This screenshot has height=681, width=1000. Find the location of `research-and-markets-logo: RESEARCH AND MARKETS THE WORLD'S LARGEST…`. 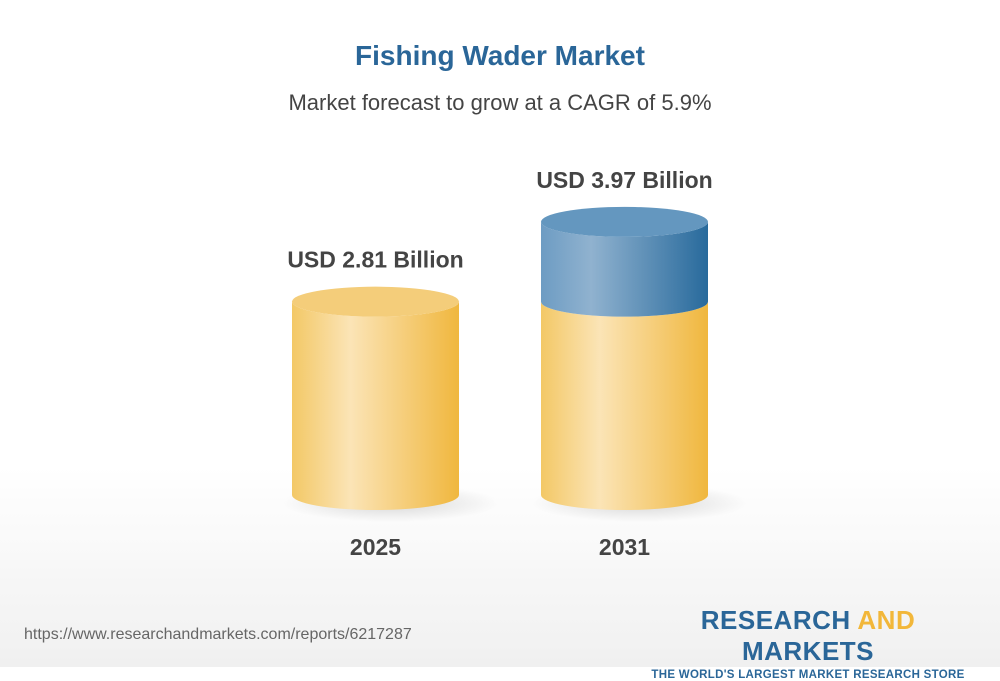

research-and-markets-logo: RESEARCH AND MARKETS THE WORLD'S LARGEST… is located at coordinates (808, 643).